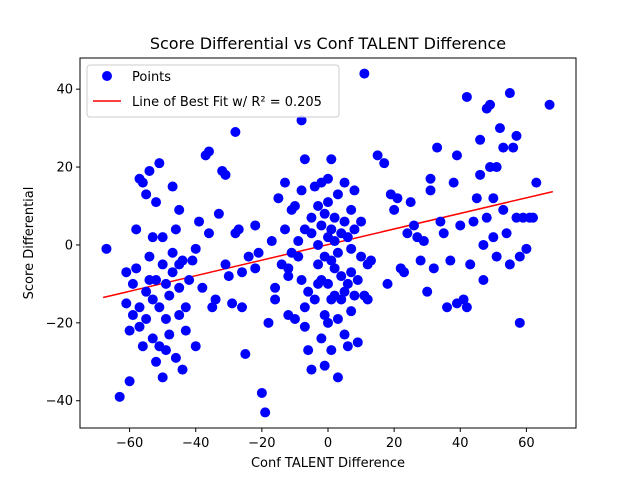 The image size is (640, 480). I want to click on x-tick-label: 0, so click(328, 443).